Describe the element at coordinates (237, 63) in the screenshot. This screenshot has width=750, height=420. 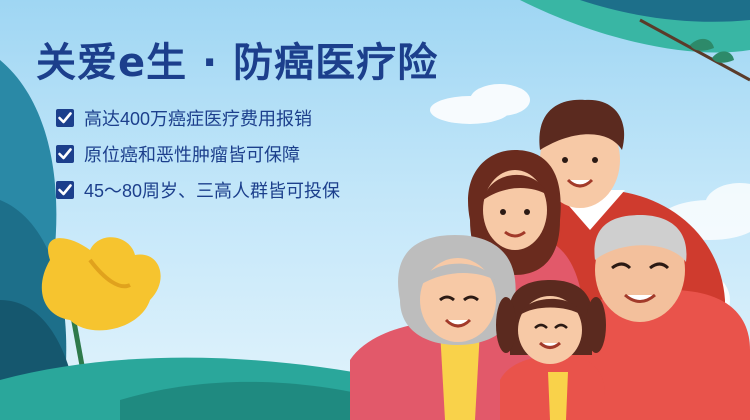
I see `banner-title: 关爱e生 · 防癌医疗险` at that location.